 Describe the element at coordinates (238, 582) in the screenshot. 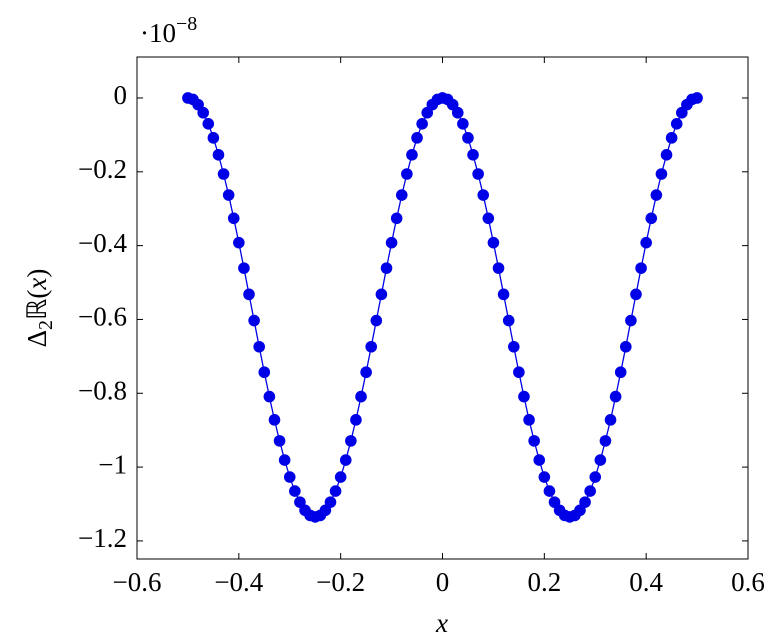

I see `x-tick-label: −0.4` at that location.